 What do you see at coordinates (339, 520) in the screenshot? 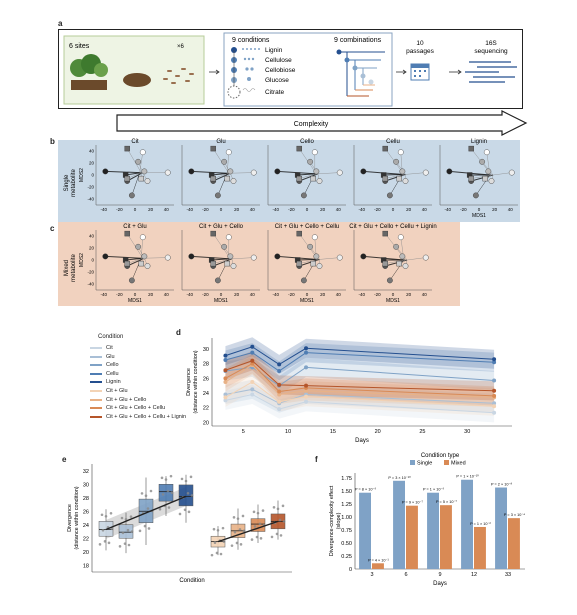
I see `y-axis-label-l2: (slope)` at bounding box center [339, 520].